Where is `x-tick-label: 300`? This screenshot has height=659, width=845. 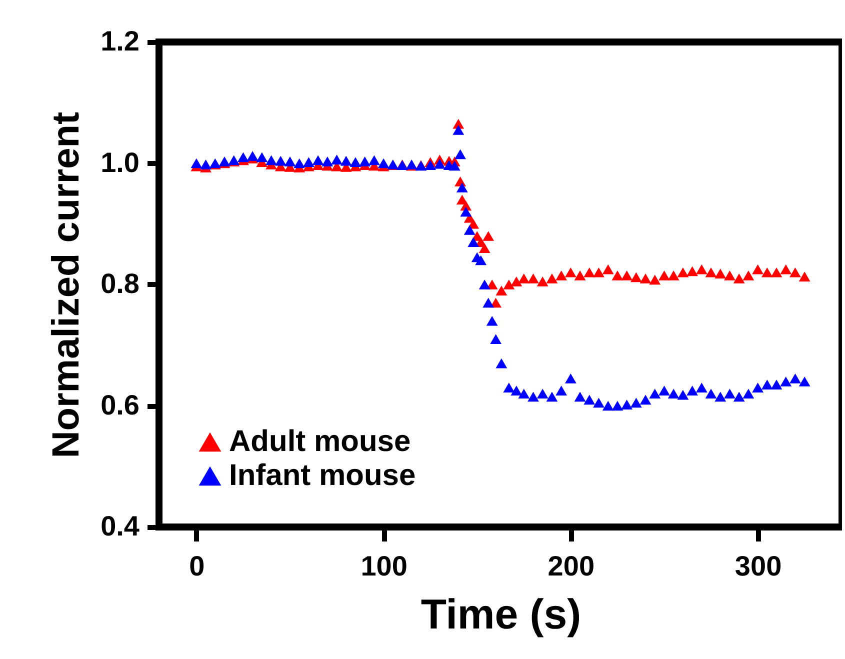 x-tick-label: 300 is located at coordinates (758, 566).